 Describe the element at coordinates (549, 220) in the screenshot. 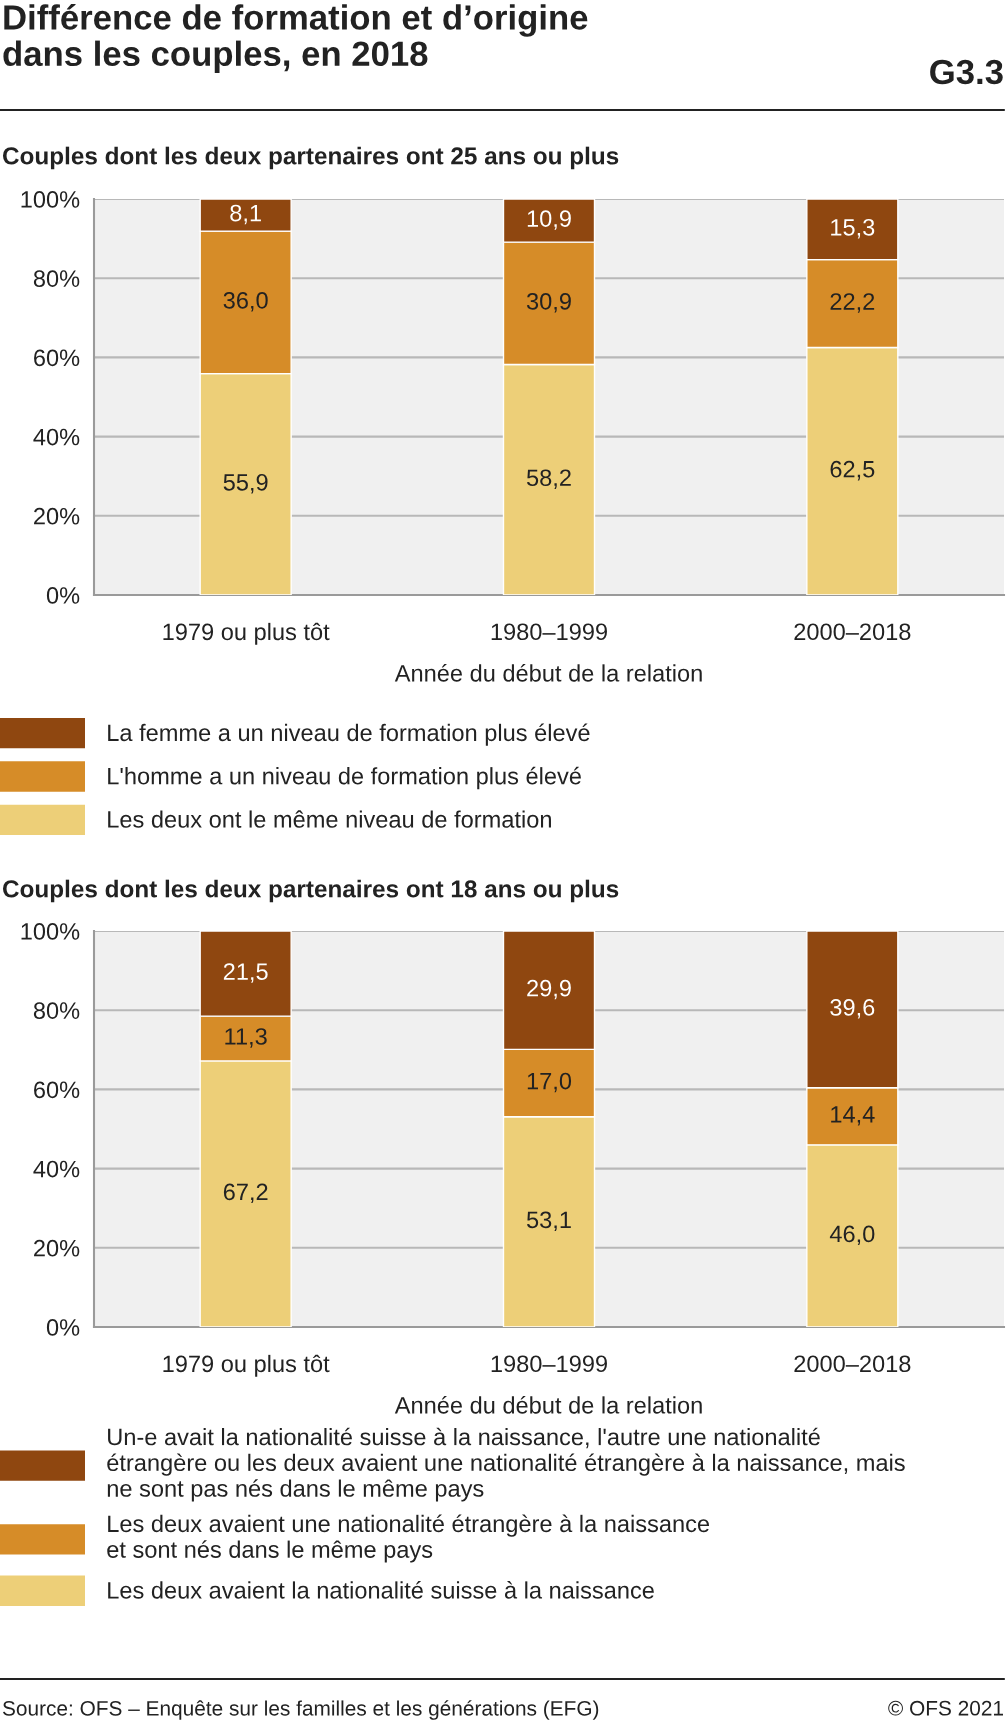

I see `data-label: 10,9` at that location.